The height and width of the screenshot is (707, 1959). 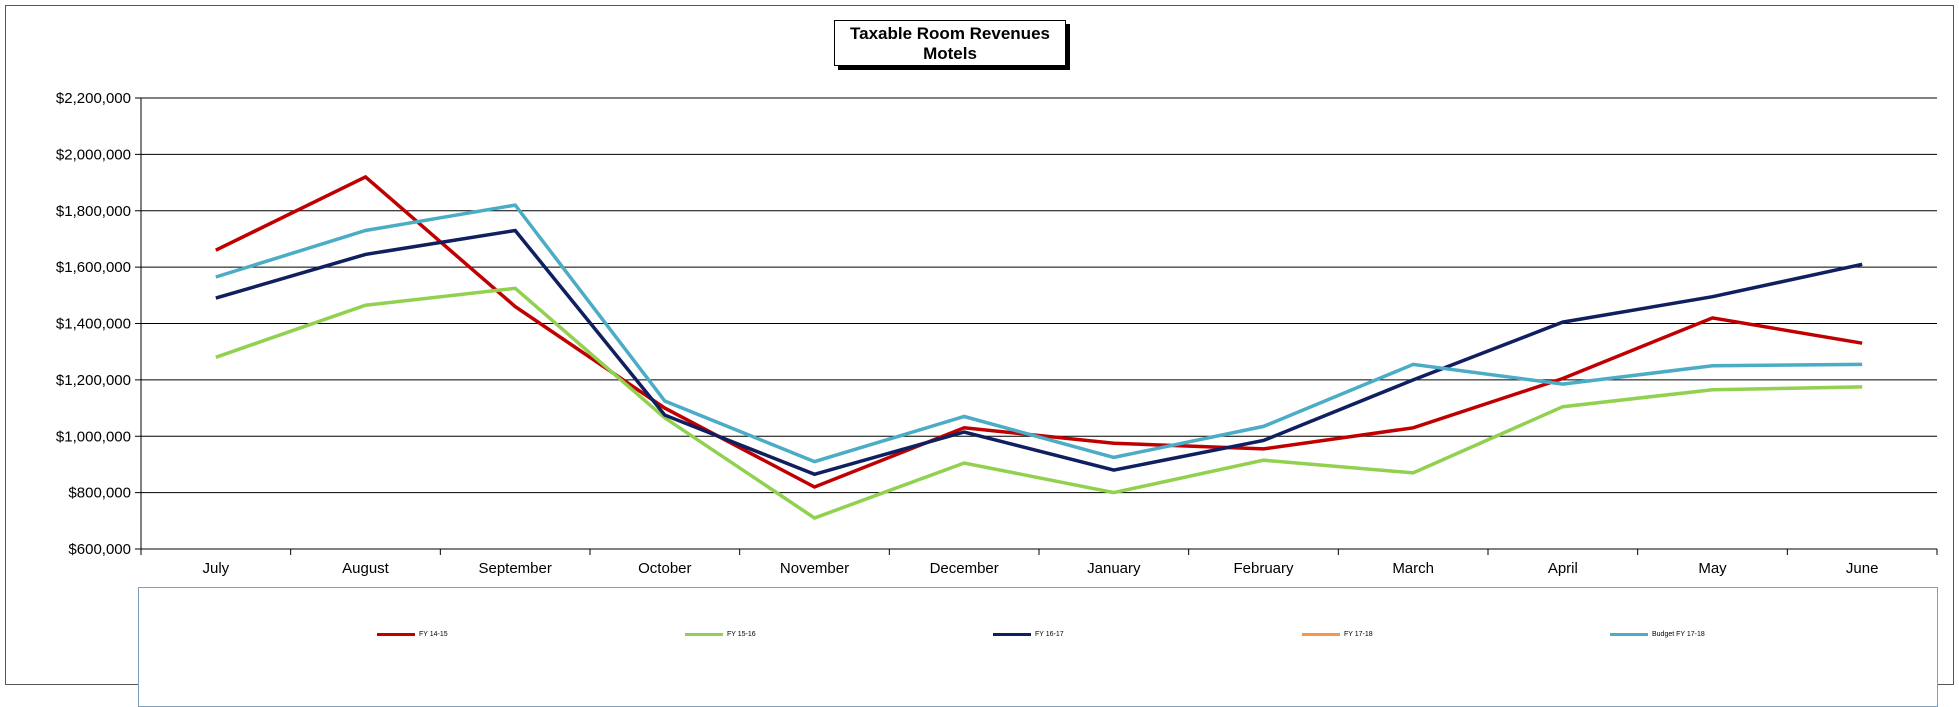 I want to click on legend-item-4: Budget FY 17-18, so click(x=1657, y=634).